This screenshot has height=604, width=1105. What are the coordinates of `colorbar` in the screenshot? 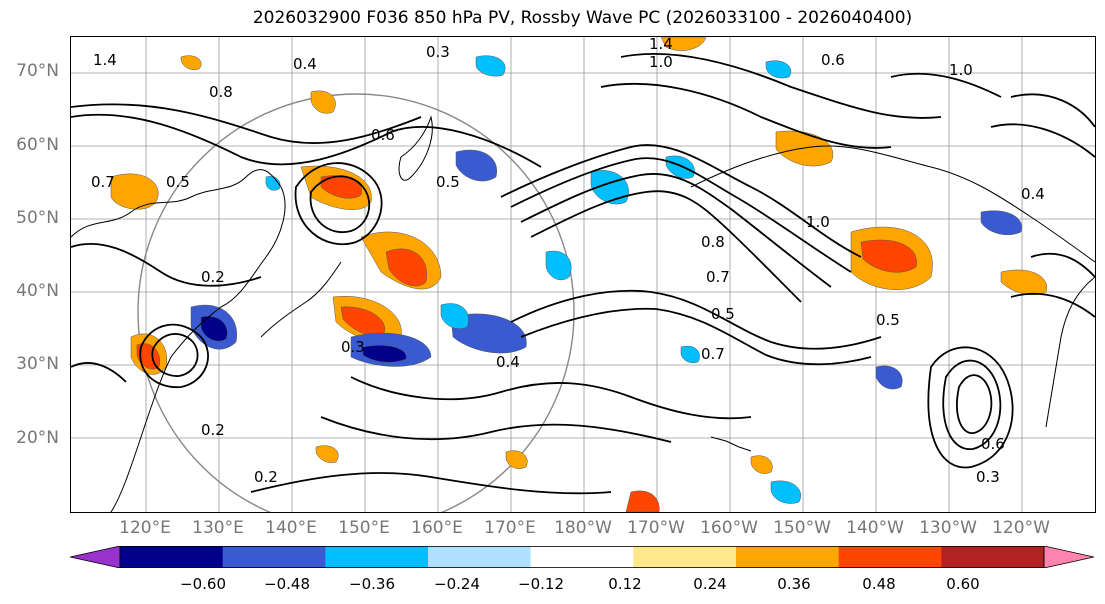 It's located at (582, 558).